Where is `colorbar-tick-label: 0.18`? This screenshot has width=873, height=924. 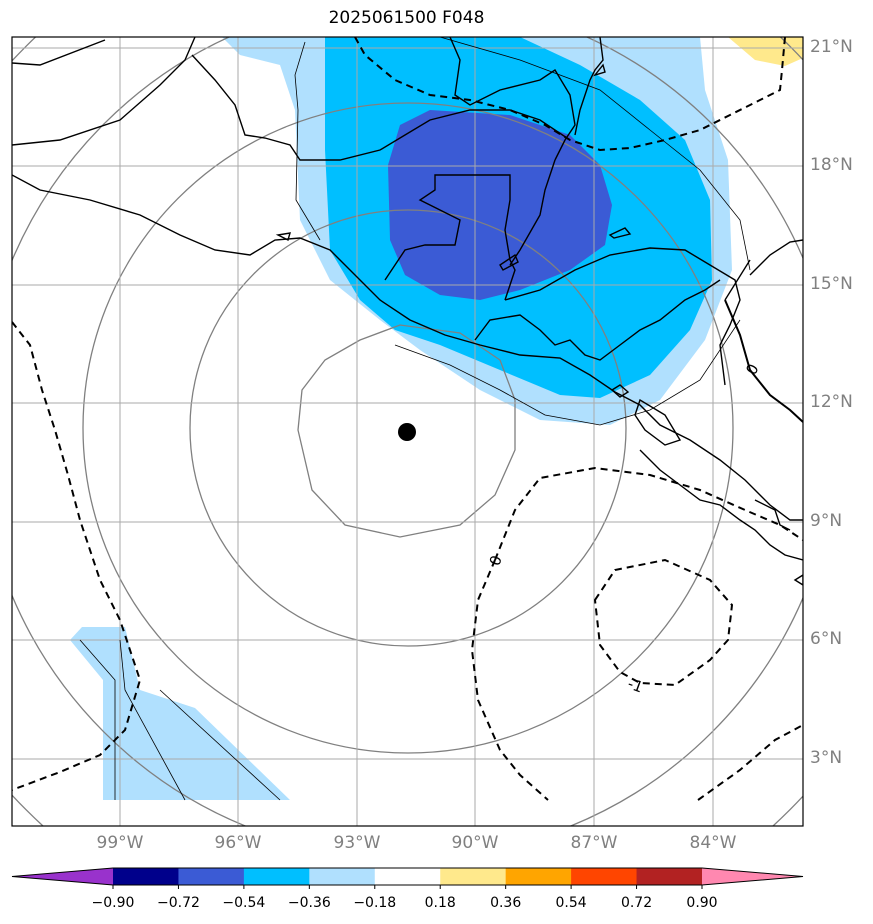
colorbar-tick-label: 0.18 is located at coordinates (440, 903).